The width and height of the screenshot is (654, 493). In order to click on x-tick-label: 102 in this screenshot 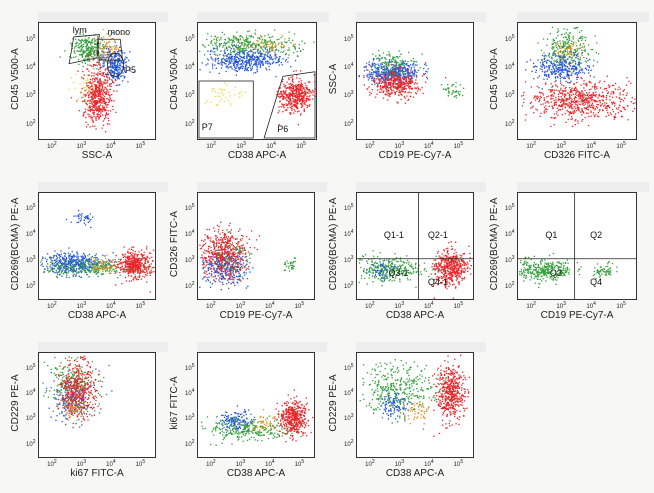, I will do `click(370, 145)`.